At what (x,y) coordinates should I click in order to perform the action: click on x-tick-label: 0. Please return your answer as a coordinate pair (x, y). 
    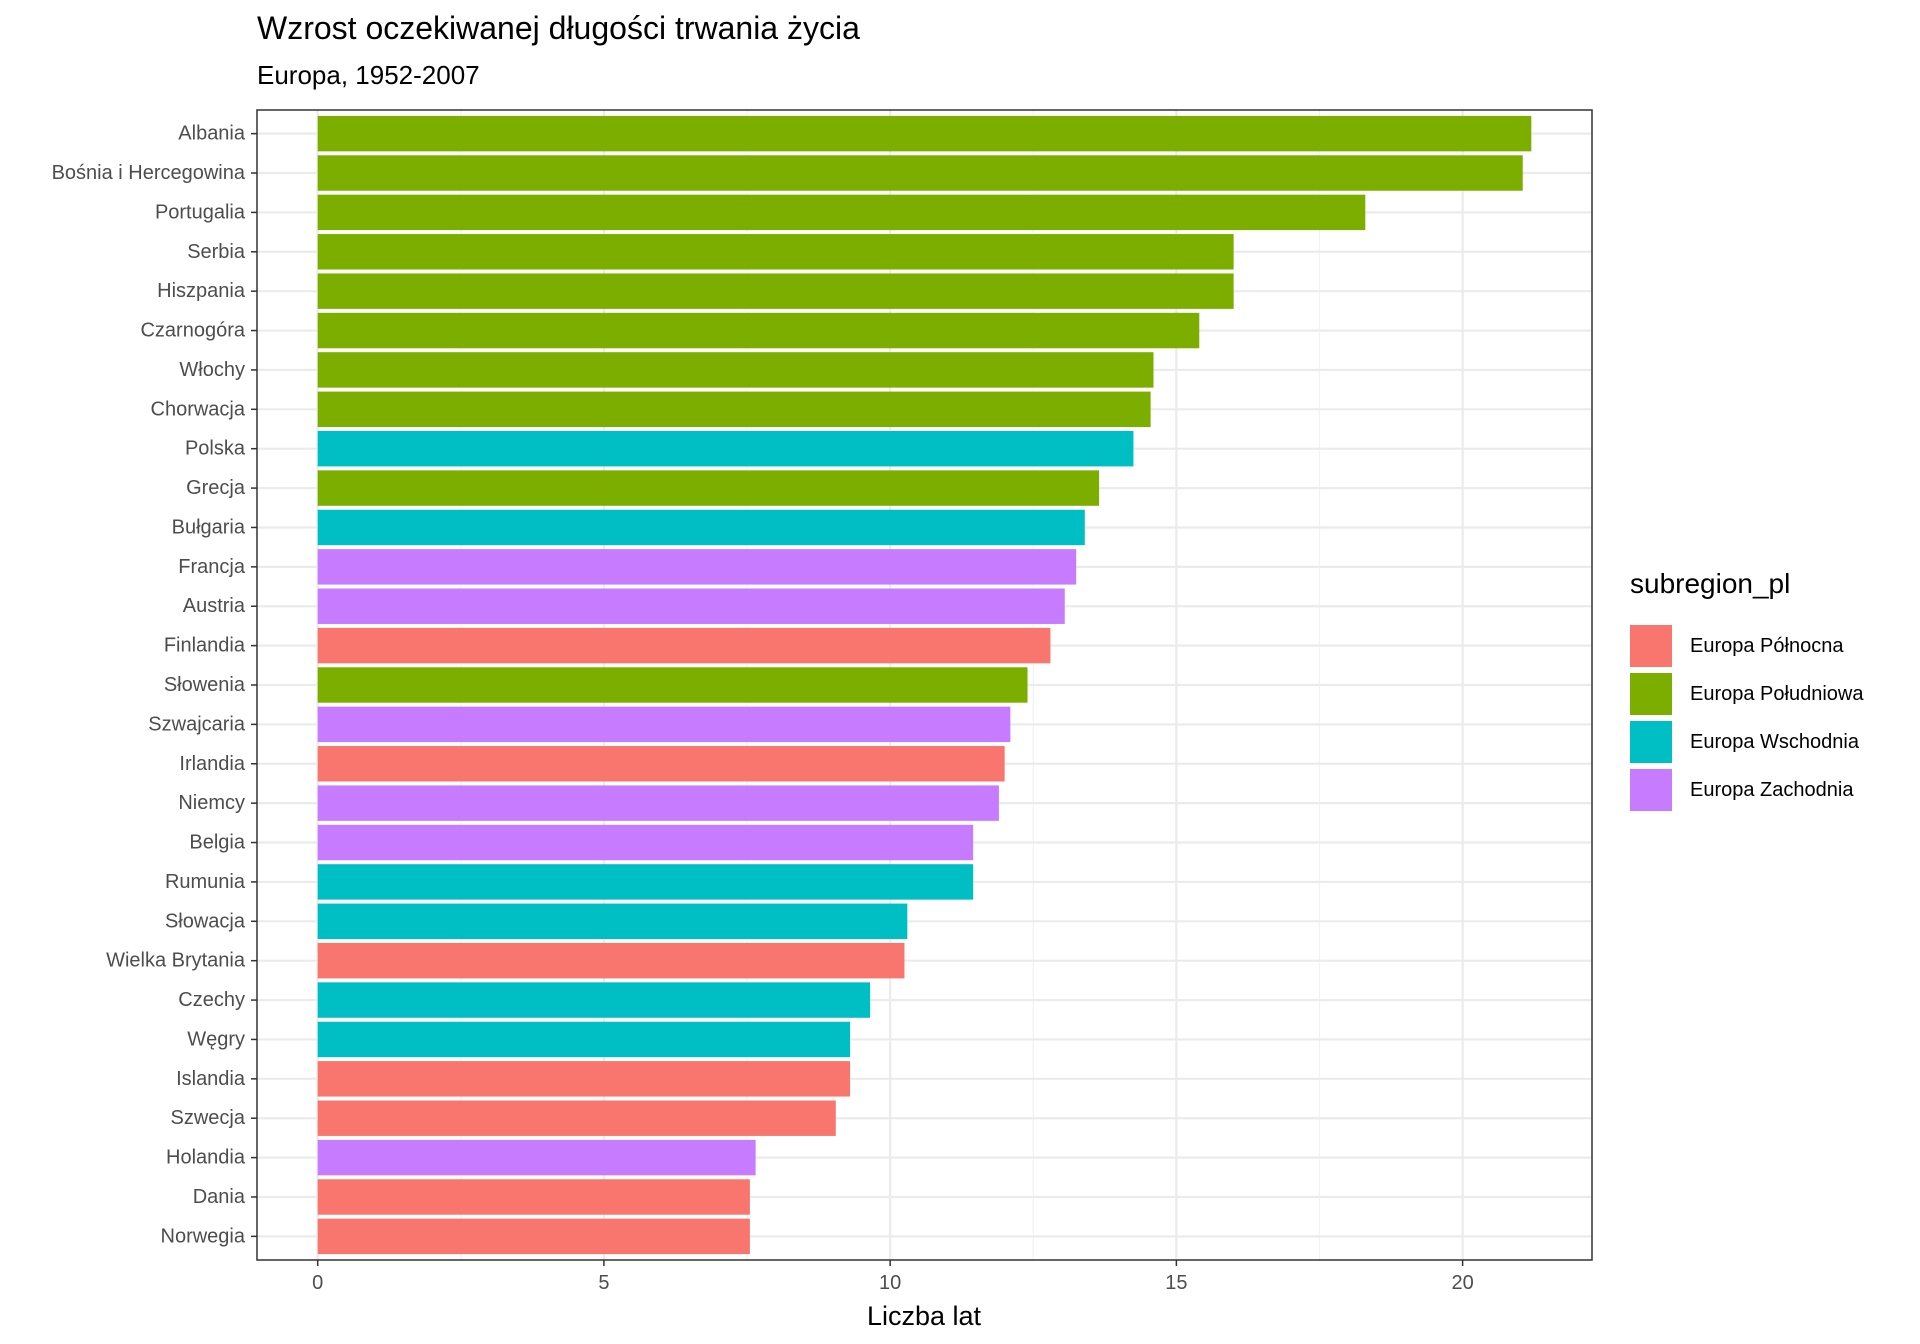
    Looking at the image, I should click on (317, 1283).